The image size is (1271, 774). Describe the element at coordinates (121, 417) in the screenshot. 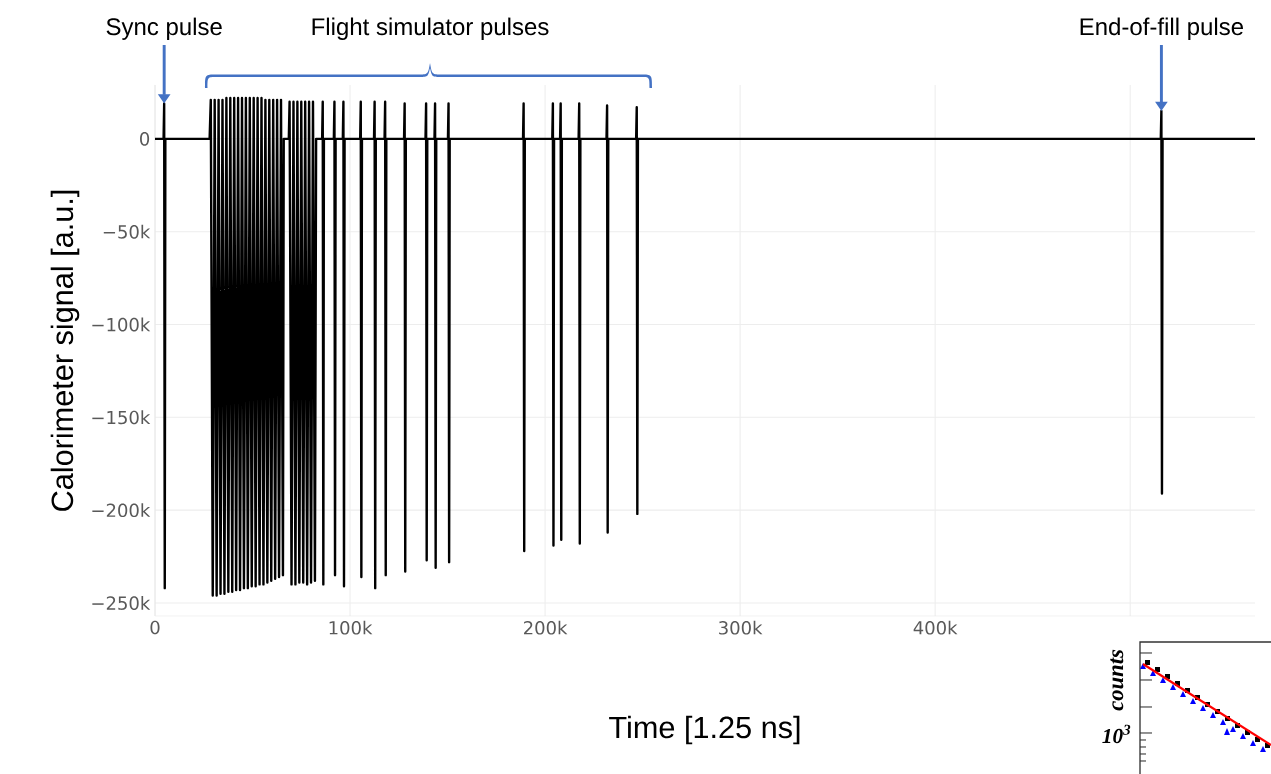

I see `y-tick-label: −150k` at that location.